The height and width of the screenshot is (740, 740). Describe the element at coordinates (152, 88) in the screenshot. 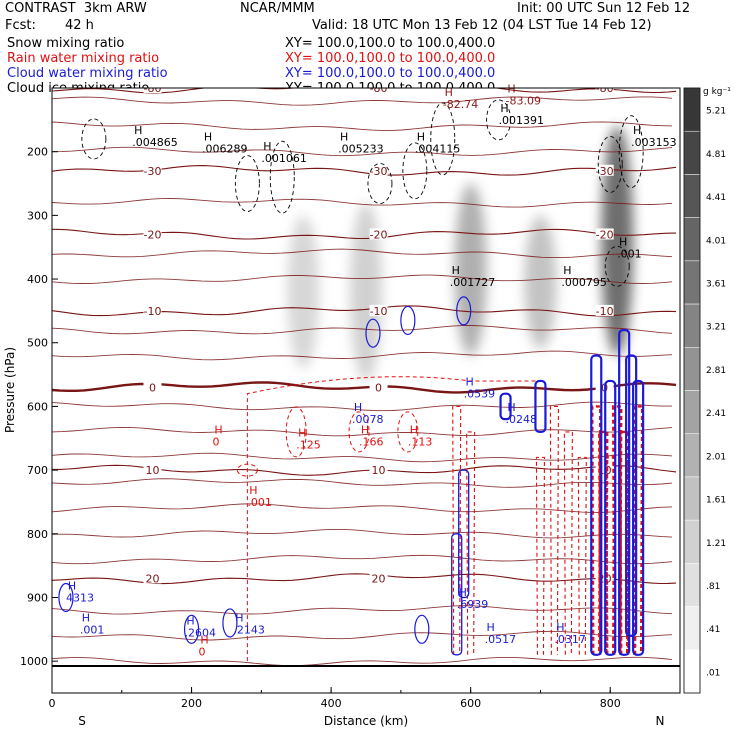

I see `temperature-label: -80` at that location.